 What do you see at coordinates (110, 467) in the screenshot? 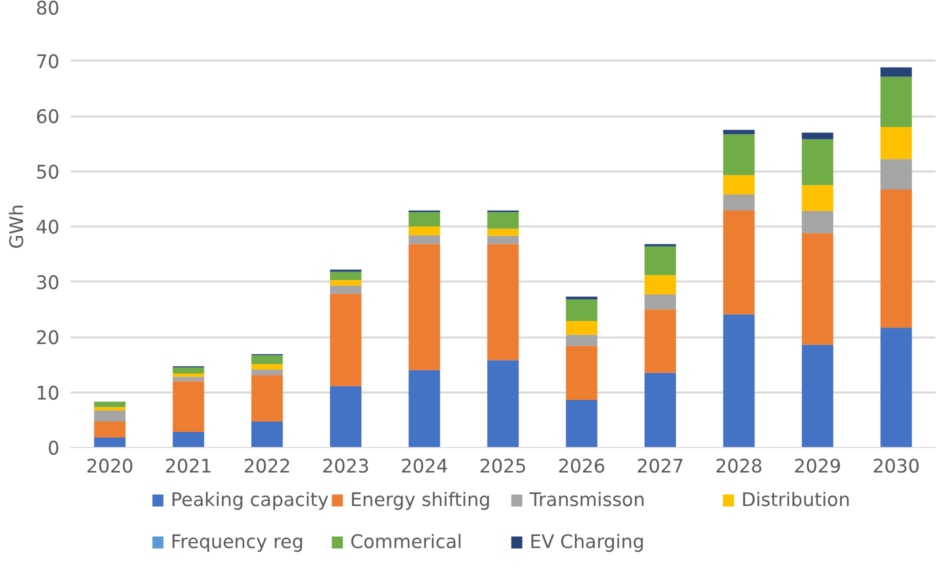
I see `x-tick-label: 2020` at bounding box center [110, 467].